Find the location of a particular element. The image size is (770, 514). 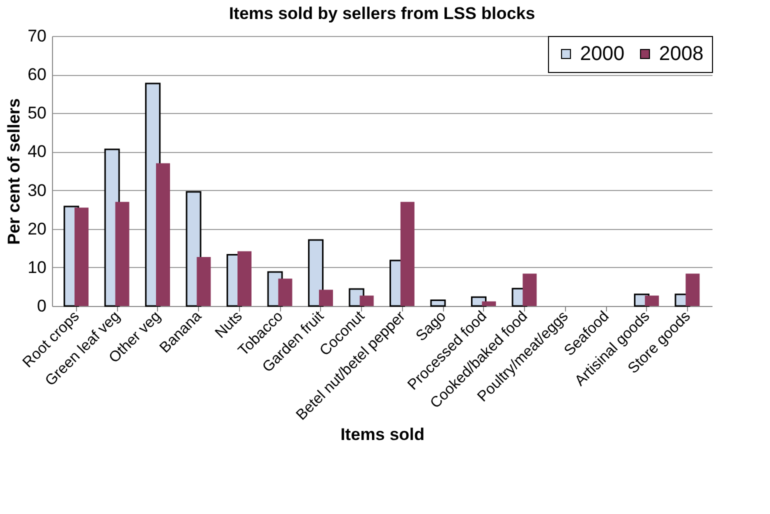

x-axis-title: Items sold is located at coordinates (382, 434).